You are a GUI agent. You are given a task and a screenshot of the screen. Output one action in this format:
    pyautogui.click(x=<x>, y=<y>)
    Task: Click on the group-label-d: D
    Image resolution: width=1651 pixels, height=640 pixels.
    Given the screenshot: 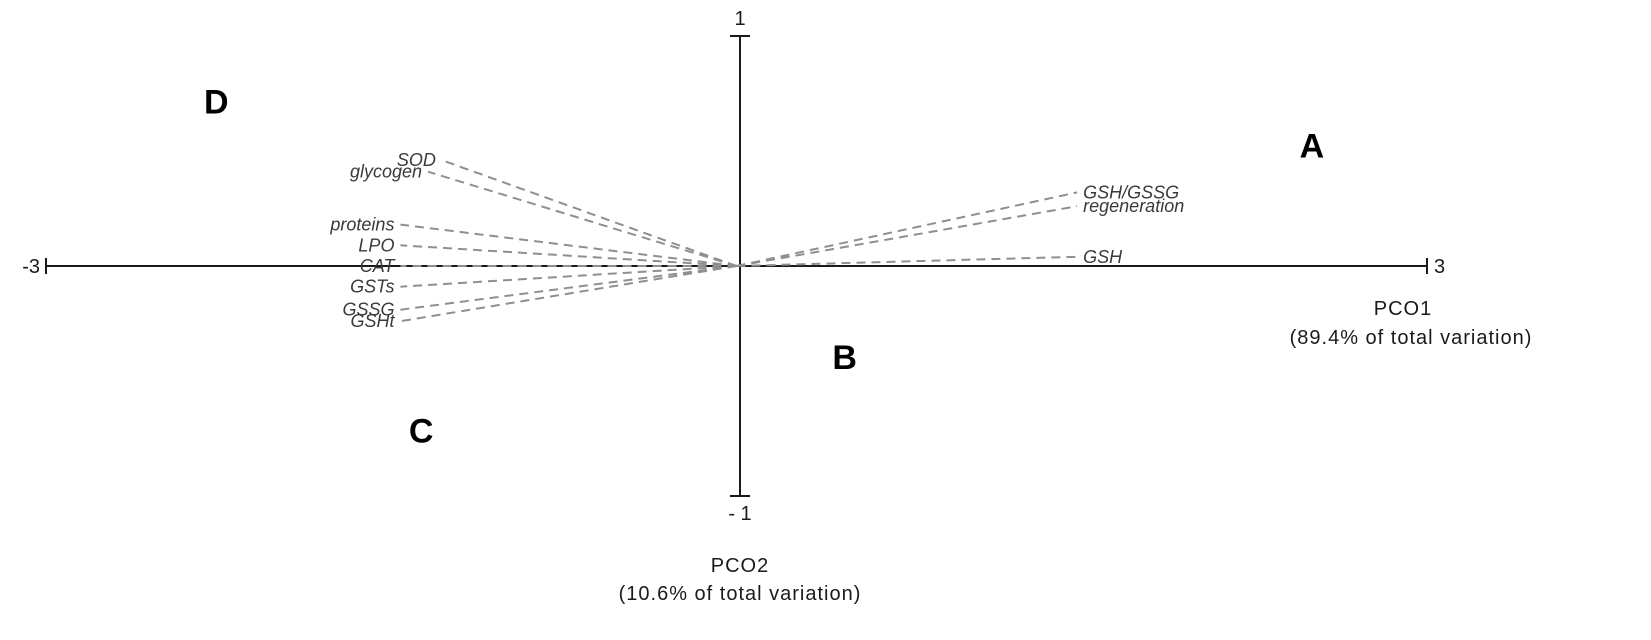 What is the action you would take?
    pyautogui.click(x=216, y=103)
    